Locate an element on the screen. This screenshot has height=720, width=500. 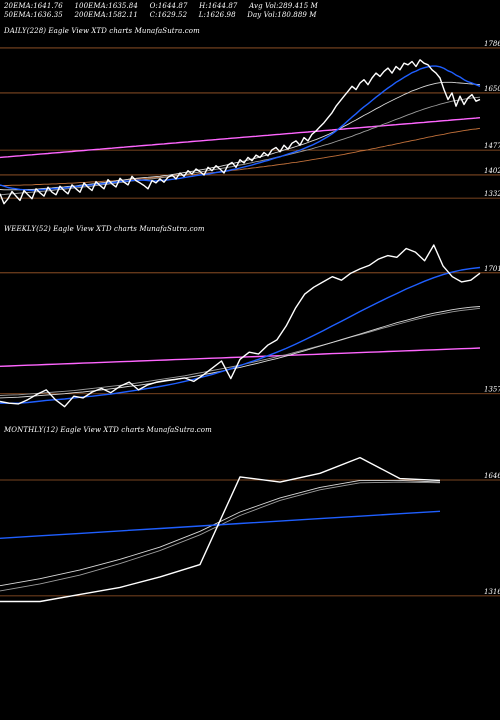
ema50-label: 50EMA: is located at coordinates (19, 15).